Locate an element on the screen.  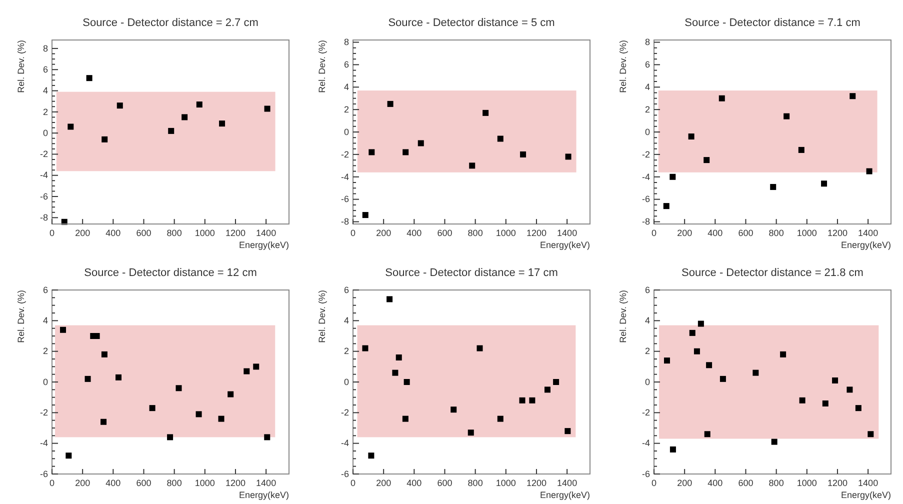
x-tick-label: 400 is located at coordinates (414, 483).